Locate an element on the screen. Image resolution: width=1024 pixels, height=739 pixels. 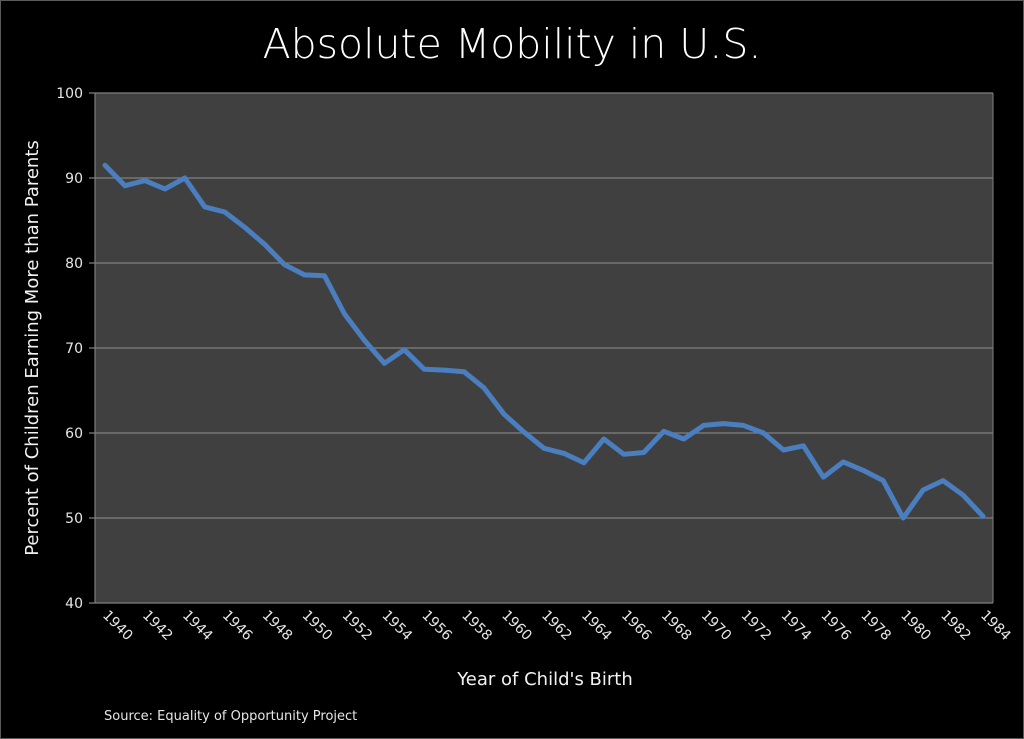
x-tick-label: 1956 is located at coordinates (436, 626).